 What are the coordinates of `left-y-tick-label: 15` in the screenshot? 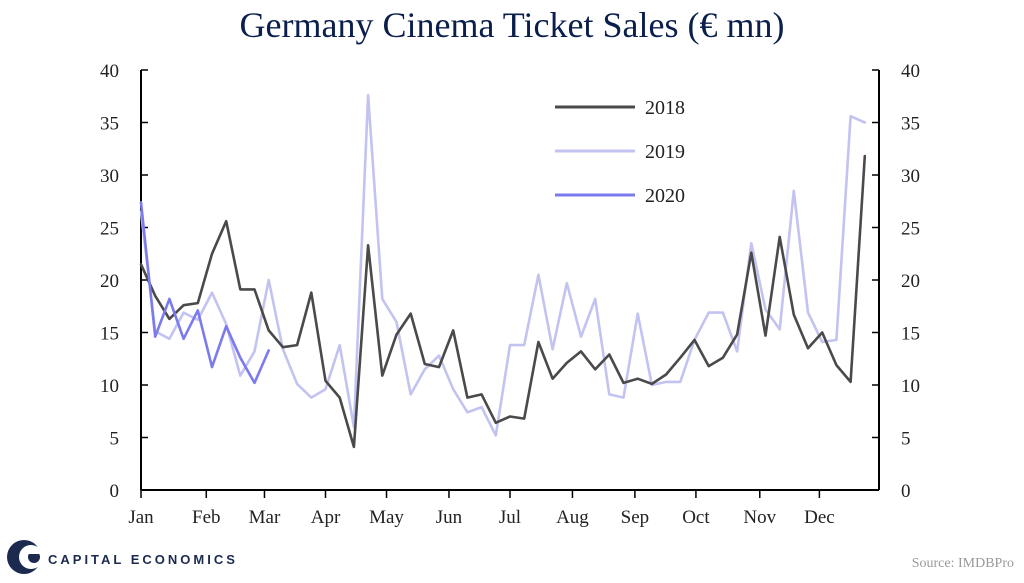 It's located at (109, 334).